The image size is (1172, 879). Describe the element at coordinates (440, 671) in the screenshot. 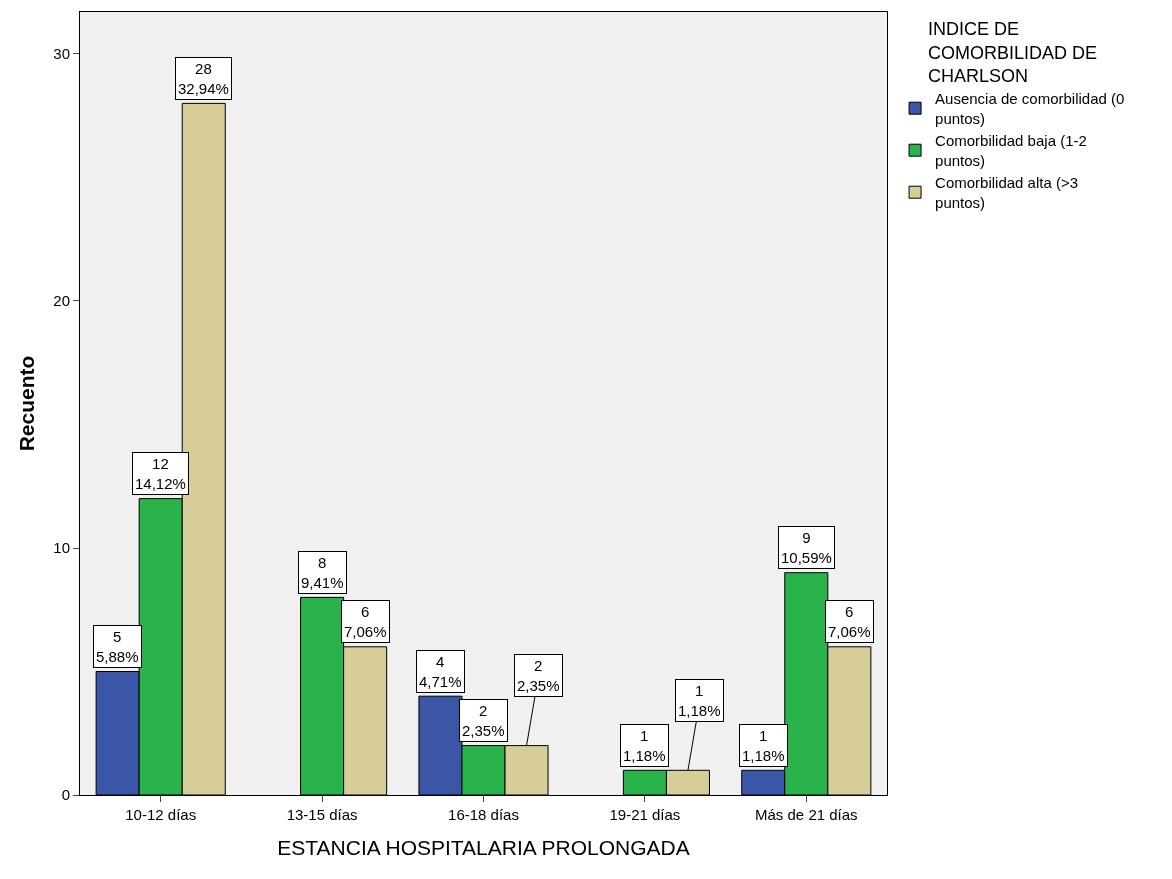

I see `data-label: 4 4,71%` at that location.